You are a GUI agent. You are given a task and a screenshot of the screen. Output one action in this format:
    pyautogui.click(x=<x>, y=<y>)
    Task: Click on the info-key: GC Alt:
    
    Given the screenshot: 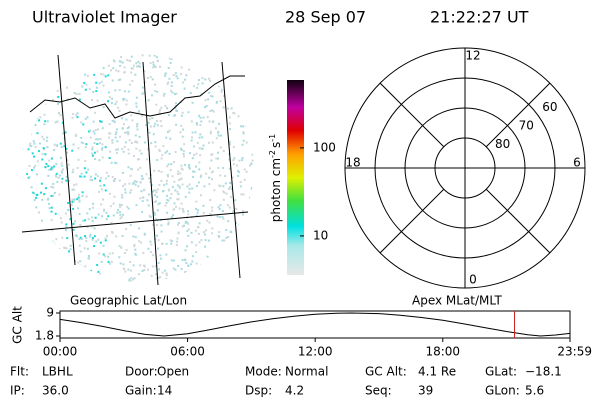 What is the action you would take?
    pyautogui.click(x=386, y=372)
    